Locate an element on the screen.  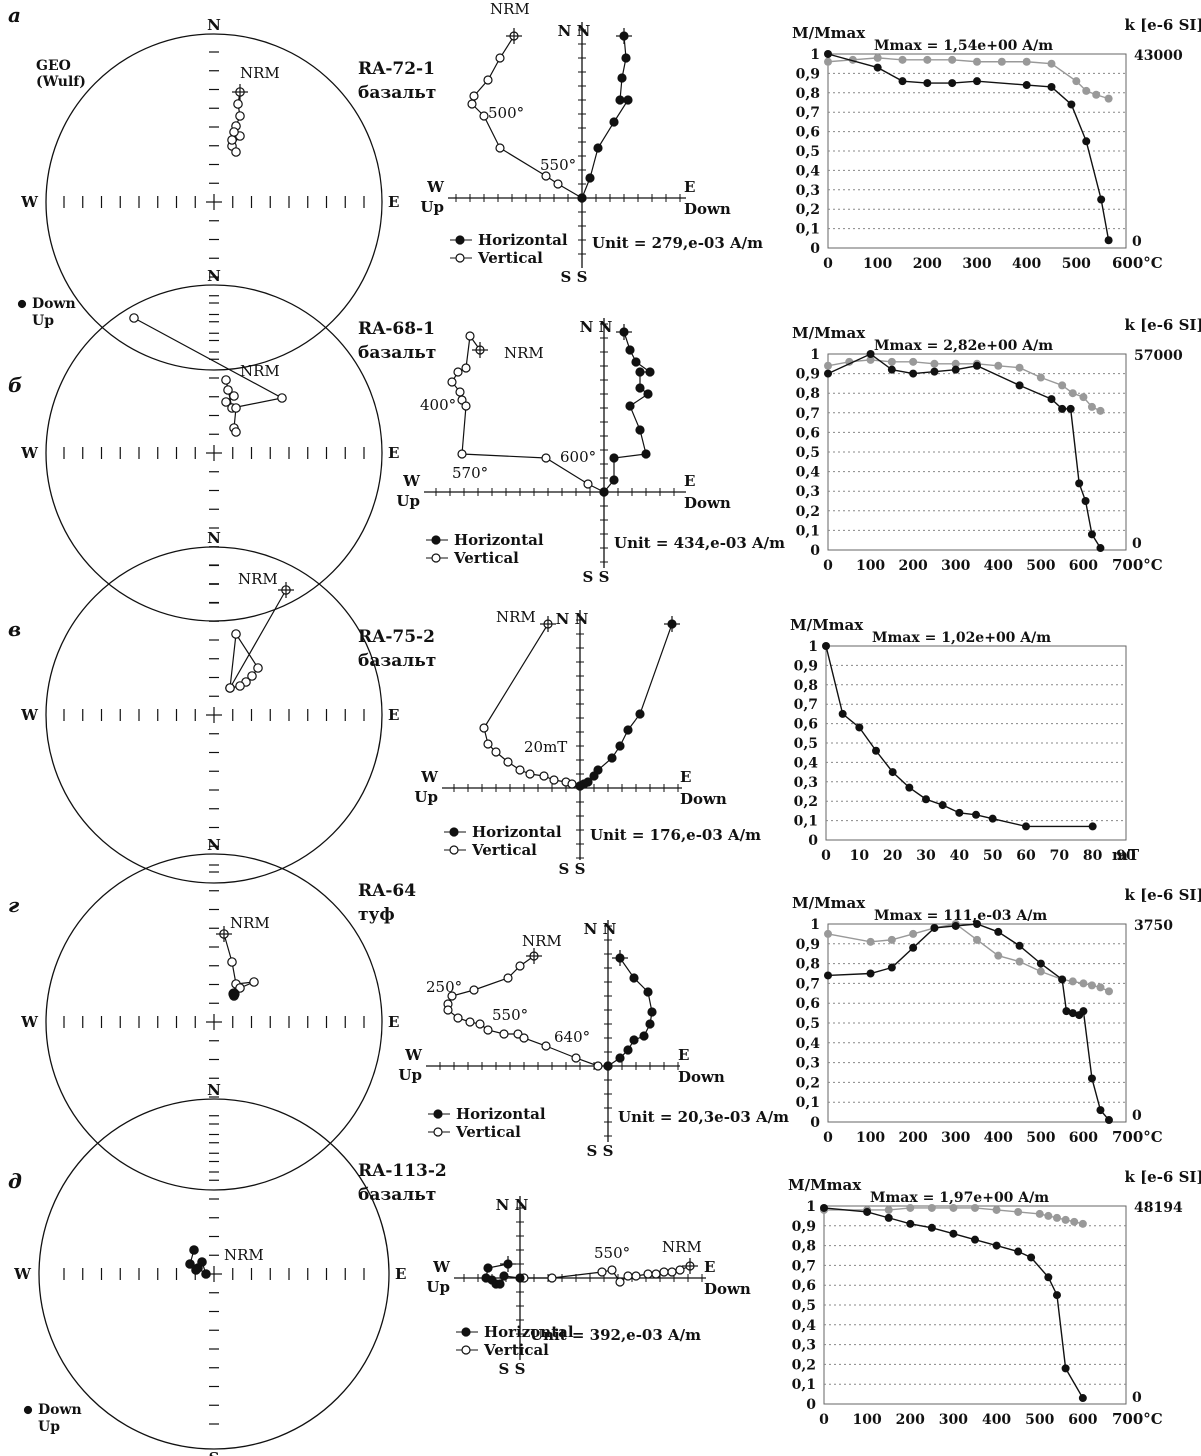
stereonet-nrm-label: NRM is located at coordinates (250, 923).